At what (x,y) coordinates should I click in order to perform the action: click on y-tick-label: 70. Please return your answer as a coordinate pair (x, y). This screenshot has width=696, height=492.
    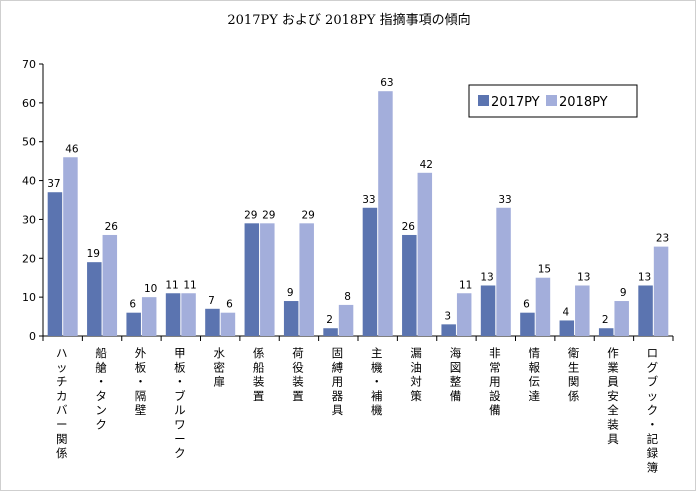
    Looking at the image, I should click on (29, 64).